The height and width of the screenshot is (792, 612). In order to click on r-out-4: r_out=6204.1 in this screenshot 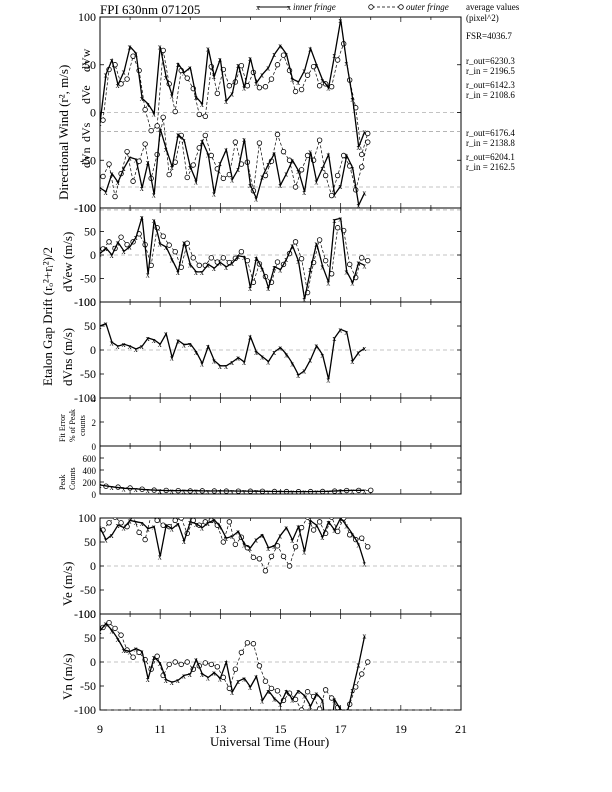, I will do `click(490, 157)`.